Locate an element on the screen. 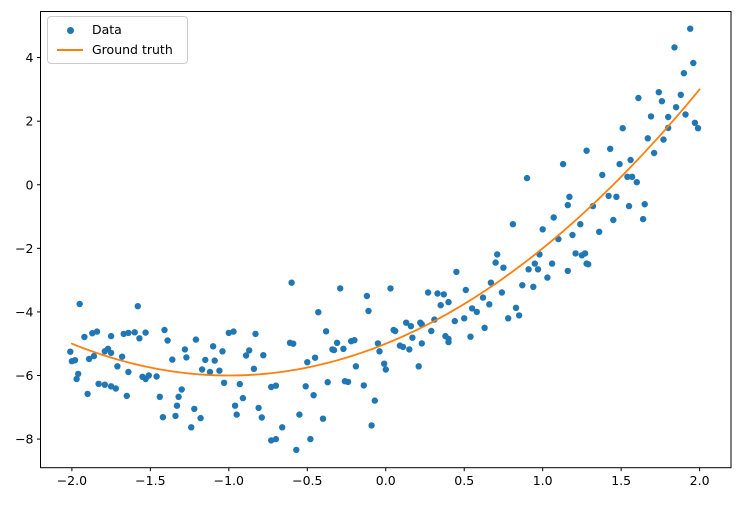  data-marker-icon is located at coordinates (70, 30).